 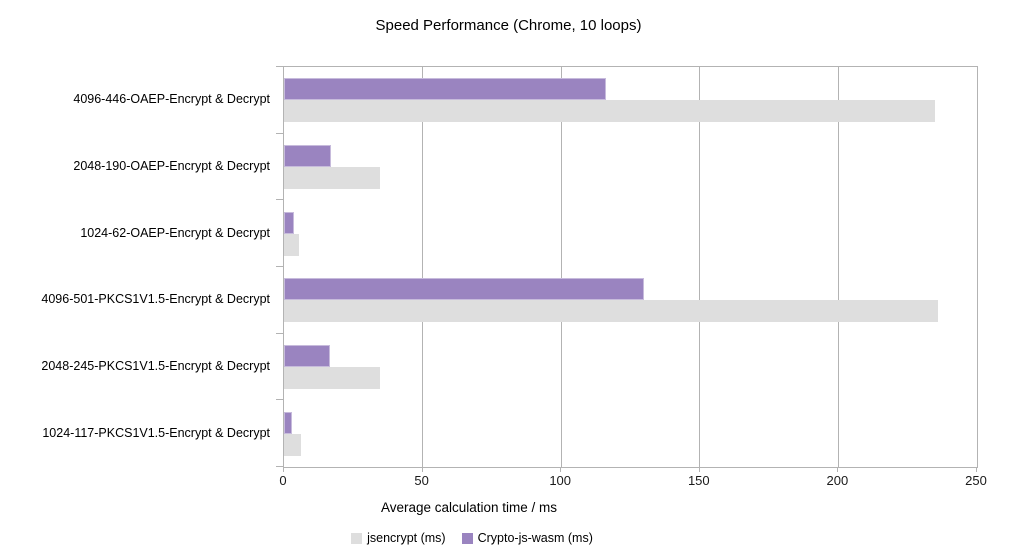 What do you see at coordinates (508, 25) in the screenshot?
I see `chart-title: Speed Performance (Chrome, 10 loops)` at bounding box center [508, 25].